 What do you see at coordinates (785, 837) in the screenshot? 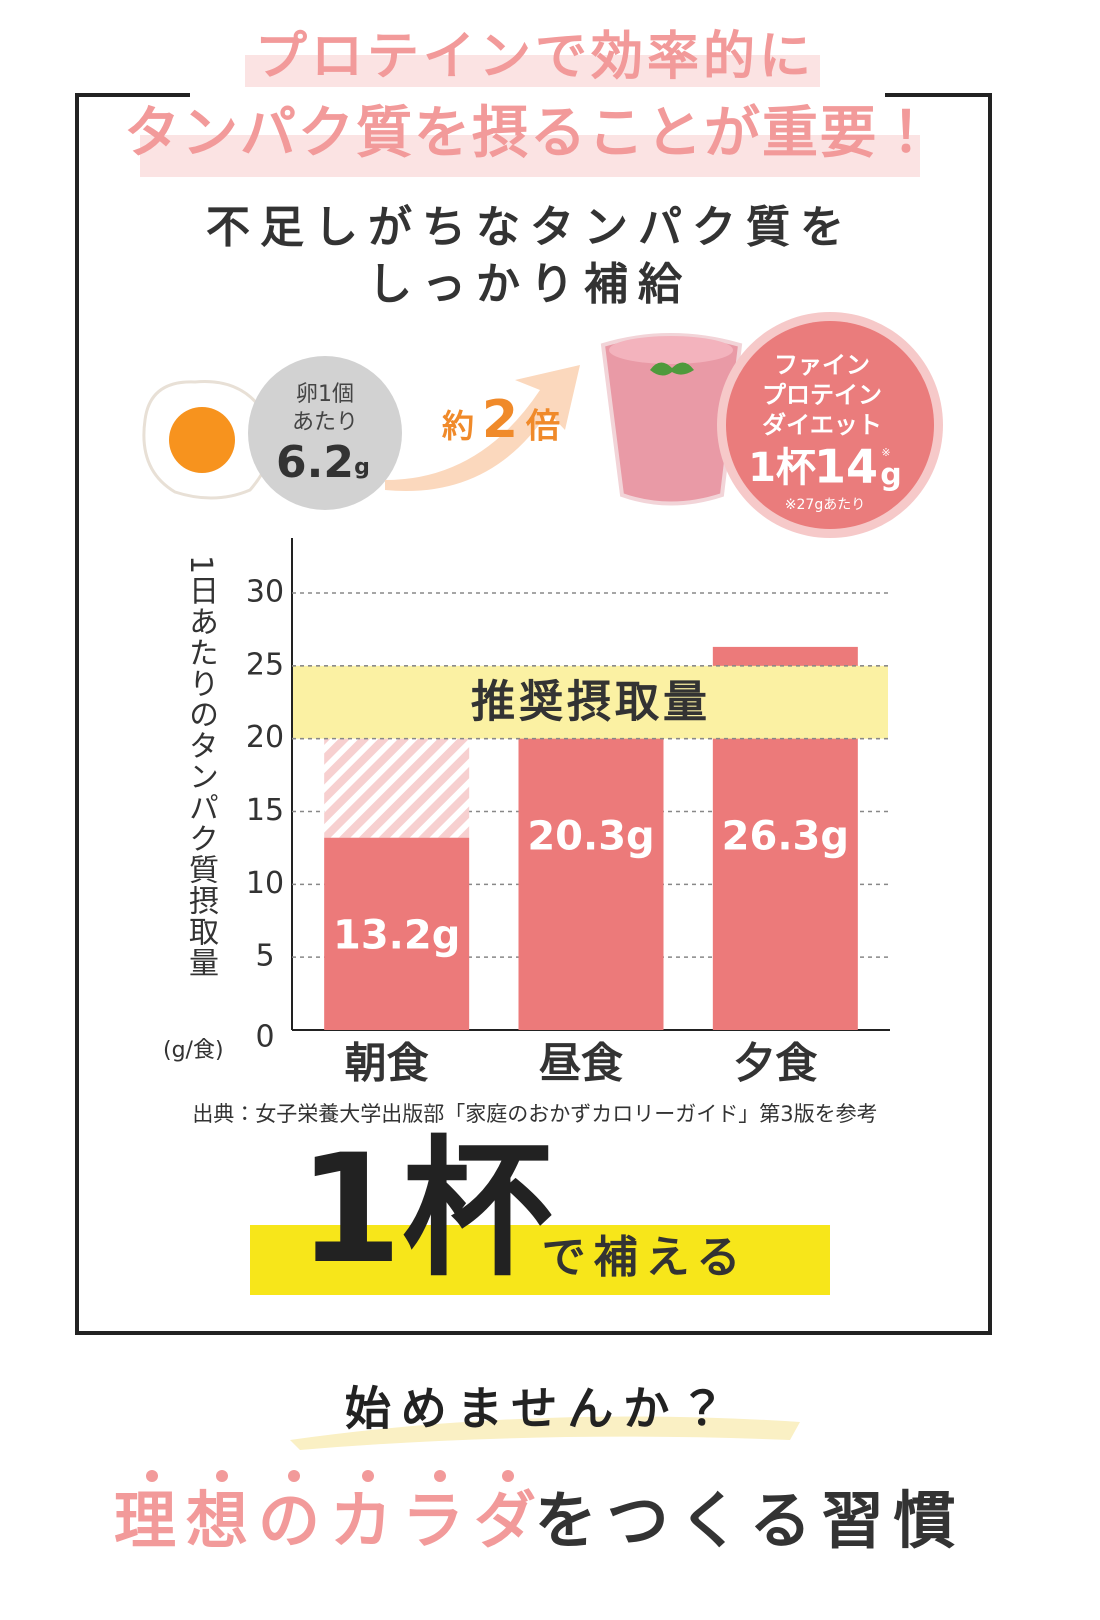
I see `value-label: 26.3g` at bounding box center [785, 837].